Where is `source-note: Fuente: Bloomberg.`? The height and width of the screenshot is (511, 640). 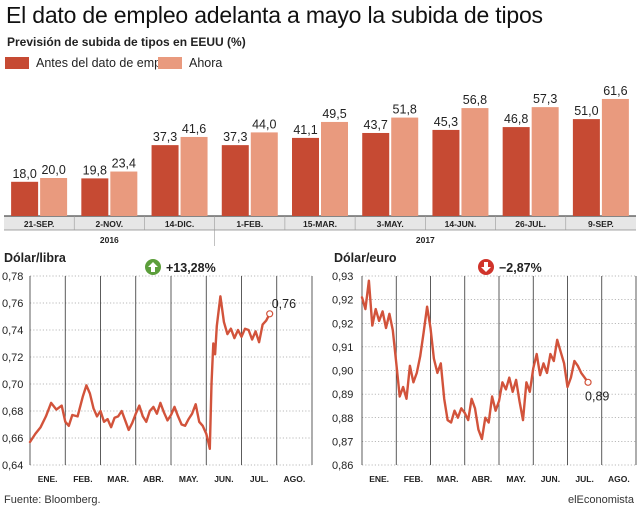 source-note: Fuente: Bloomberg. is located at coordinates (52, 500).